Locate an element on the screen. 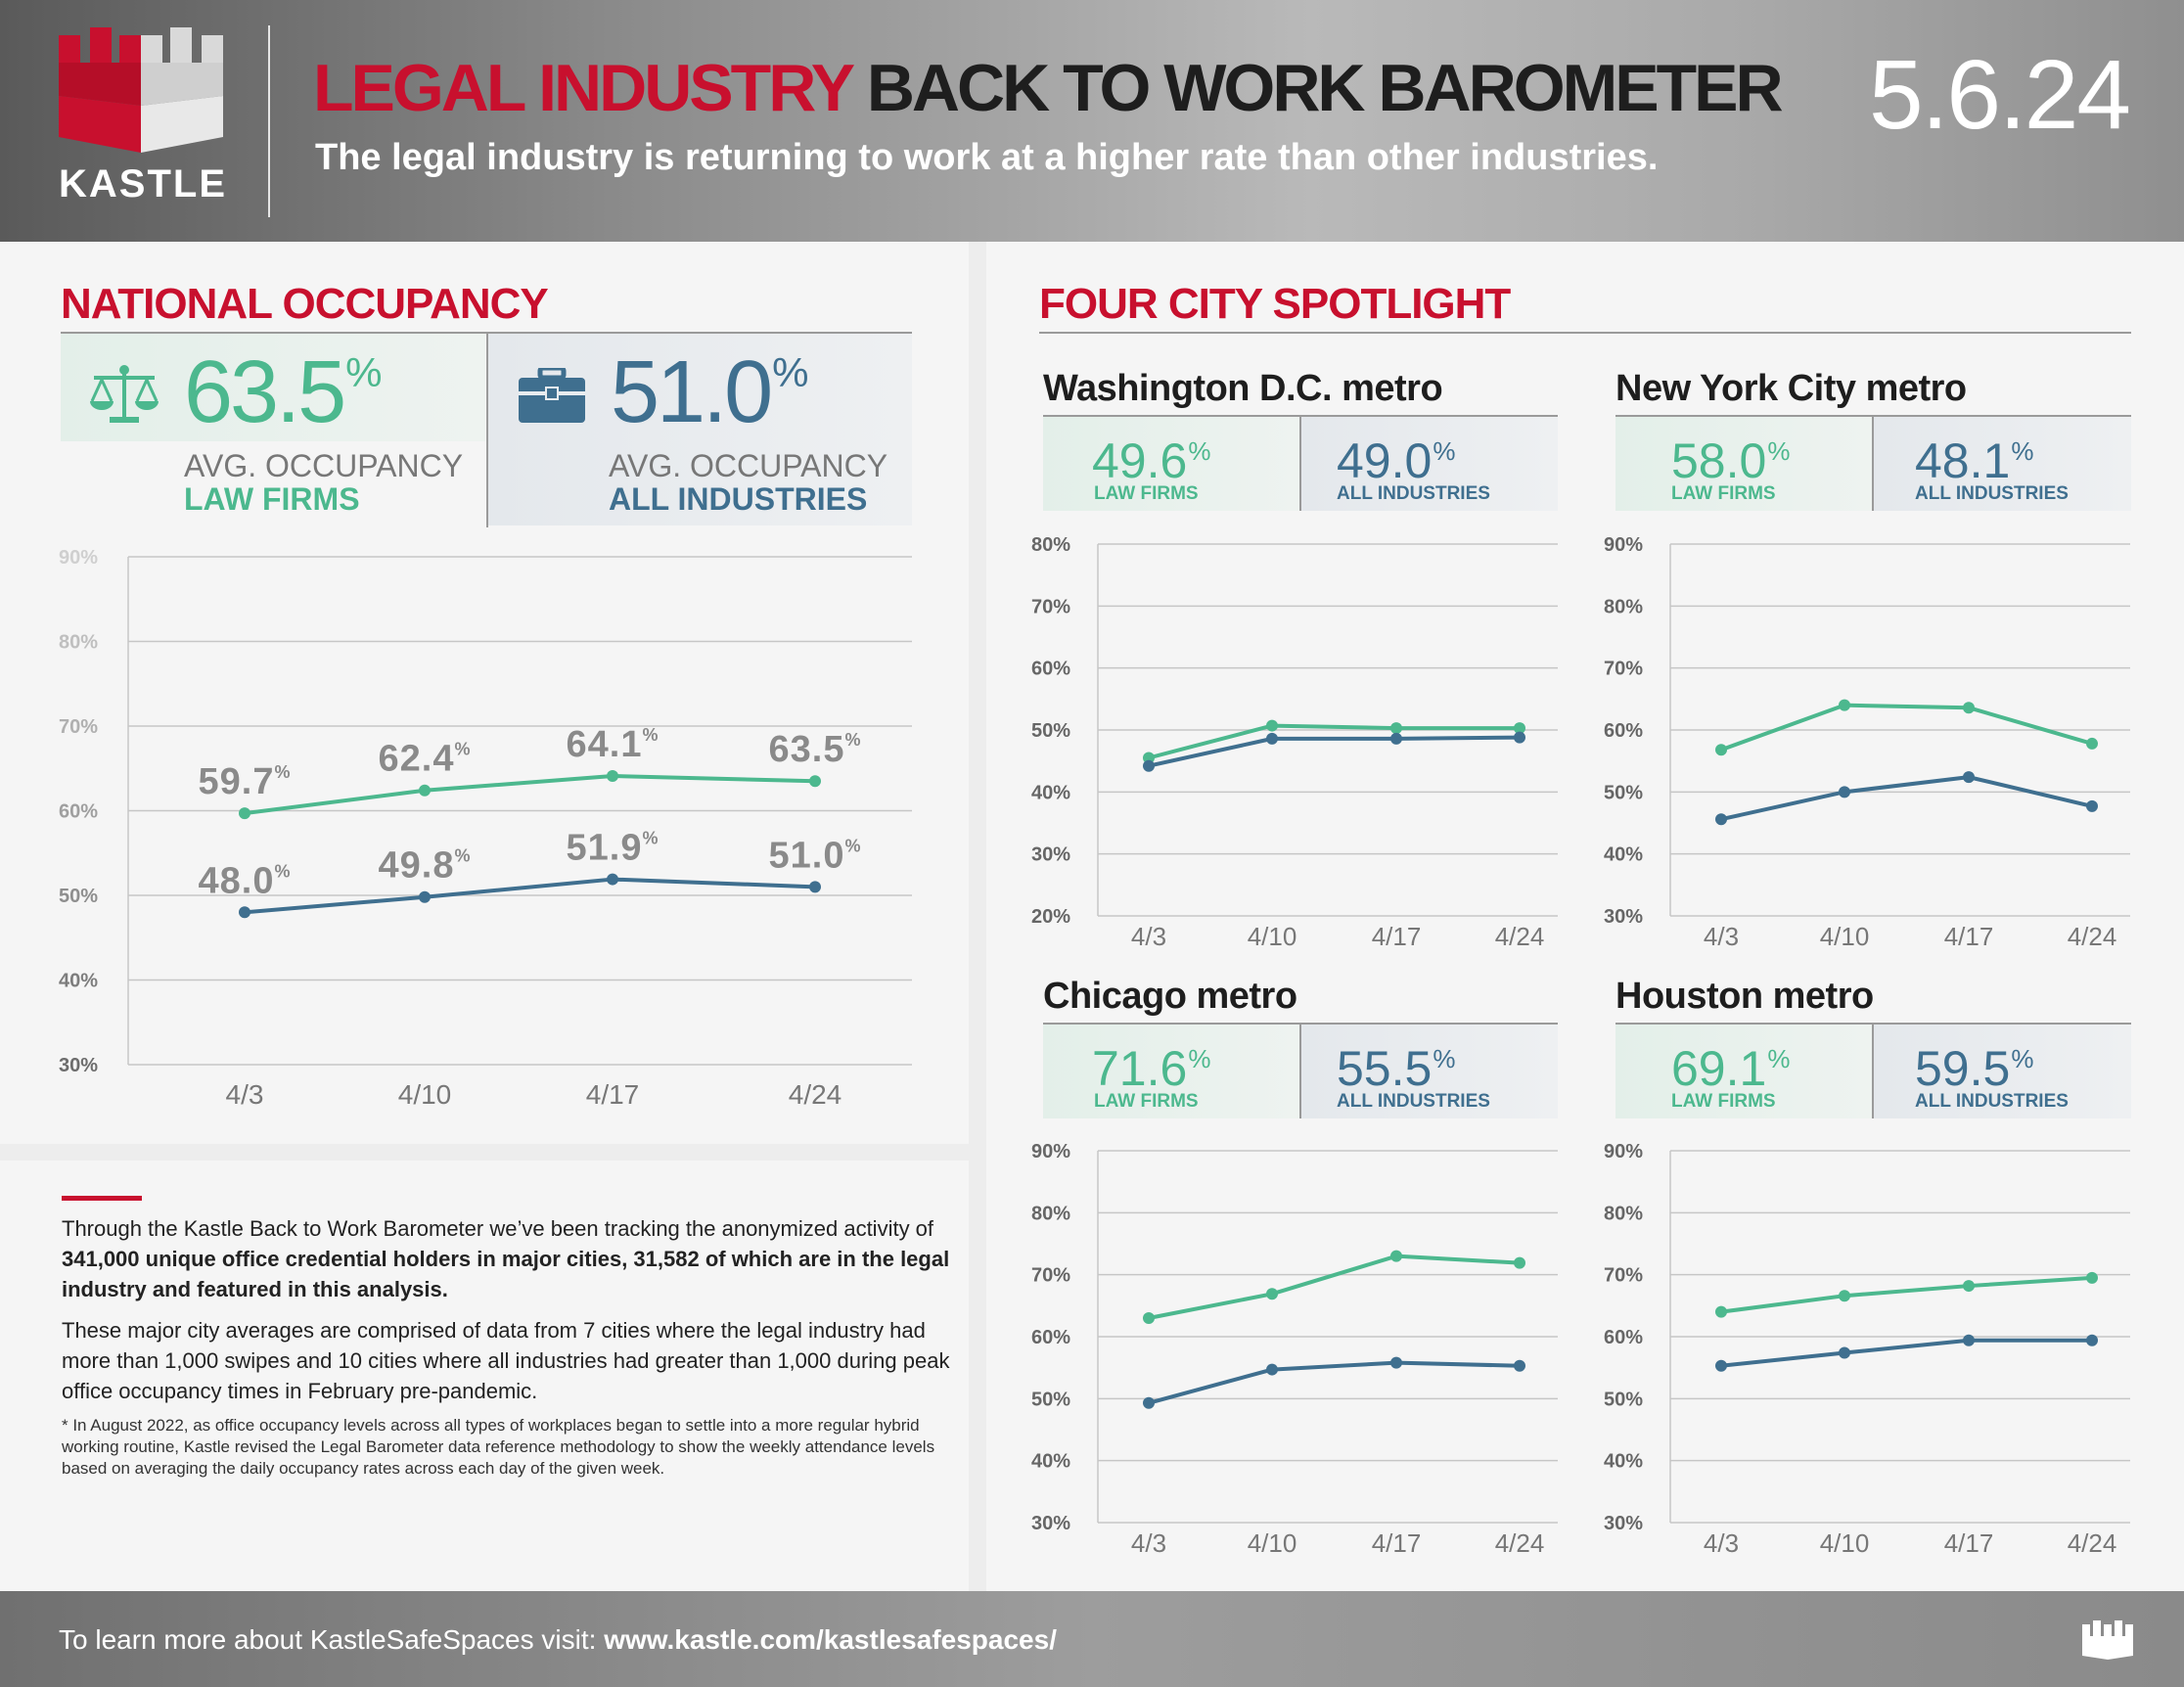  houston-kpi-separator is located at coordinates (1873, 1071).